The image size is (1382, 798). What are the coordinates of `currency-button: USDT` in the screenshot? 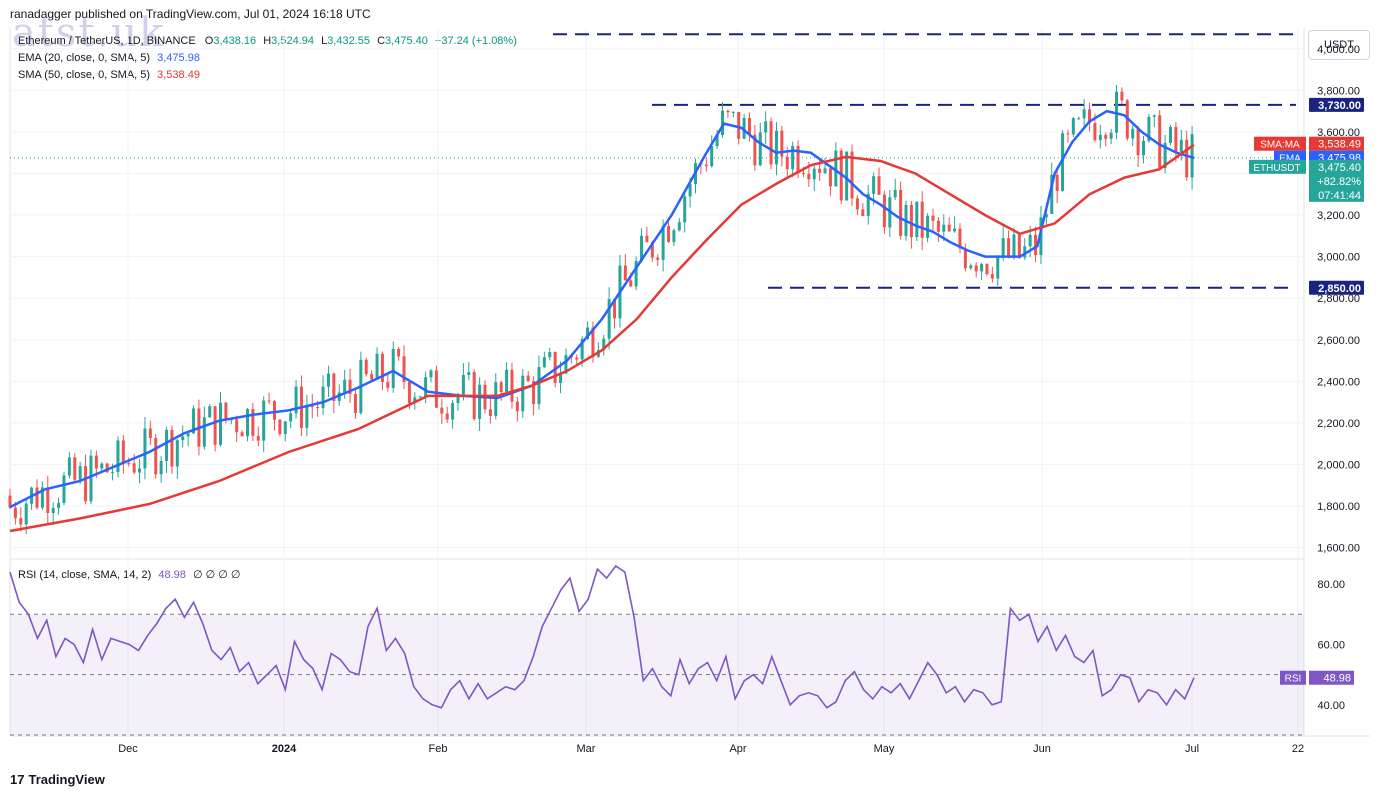 It's located at (1339, 45).